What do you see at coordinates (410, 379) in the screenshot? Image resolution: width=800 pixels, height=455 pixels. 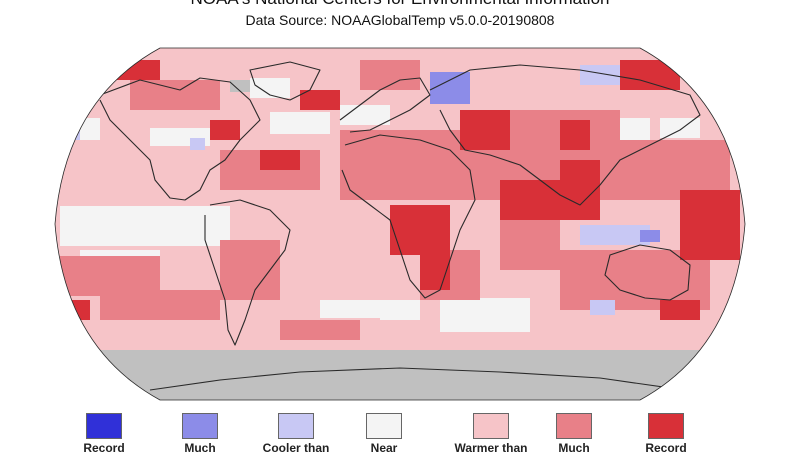 I see `antarctica-outline` at bounding box center [410, 379].